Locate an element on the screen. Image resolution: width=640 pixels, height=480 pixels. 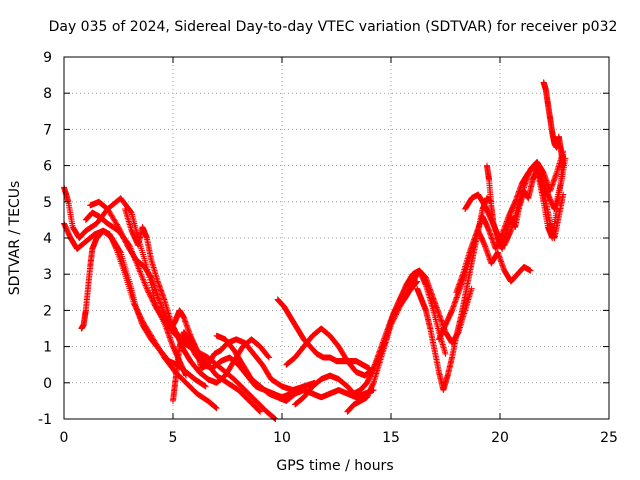
y-tick-label: 9 is located at coordinates (47, 58).